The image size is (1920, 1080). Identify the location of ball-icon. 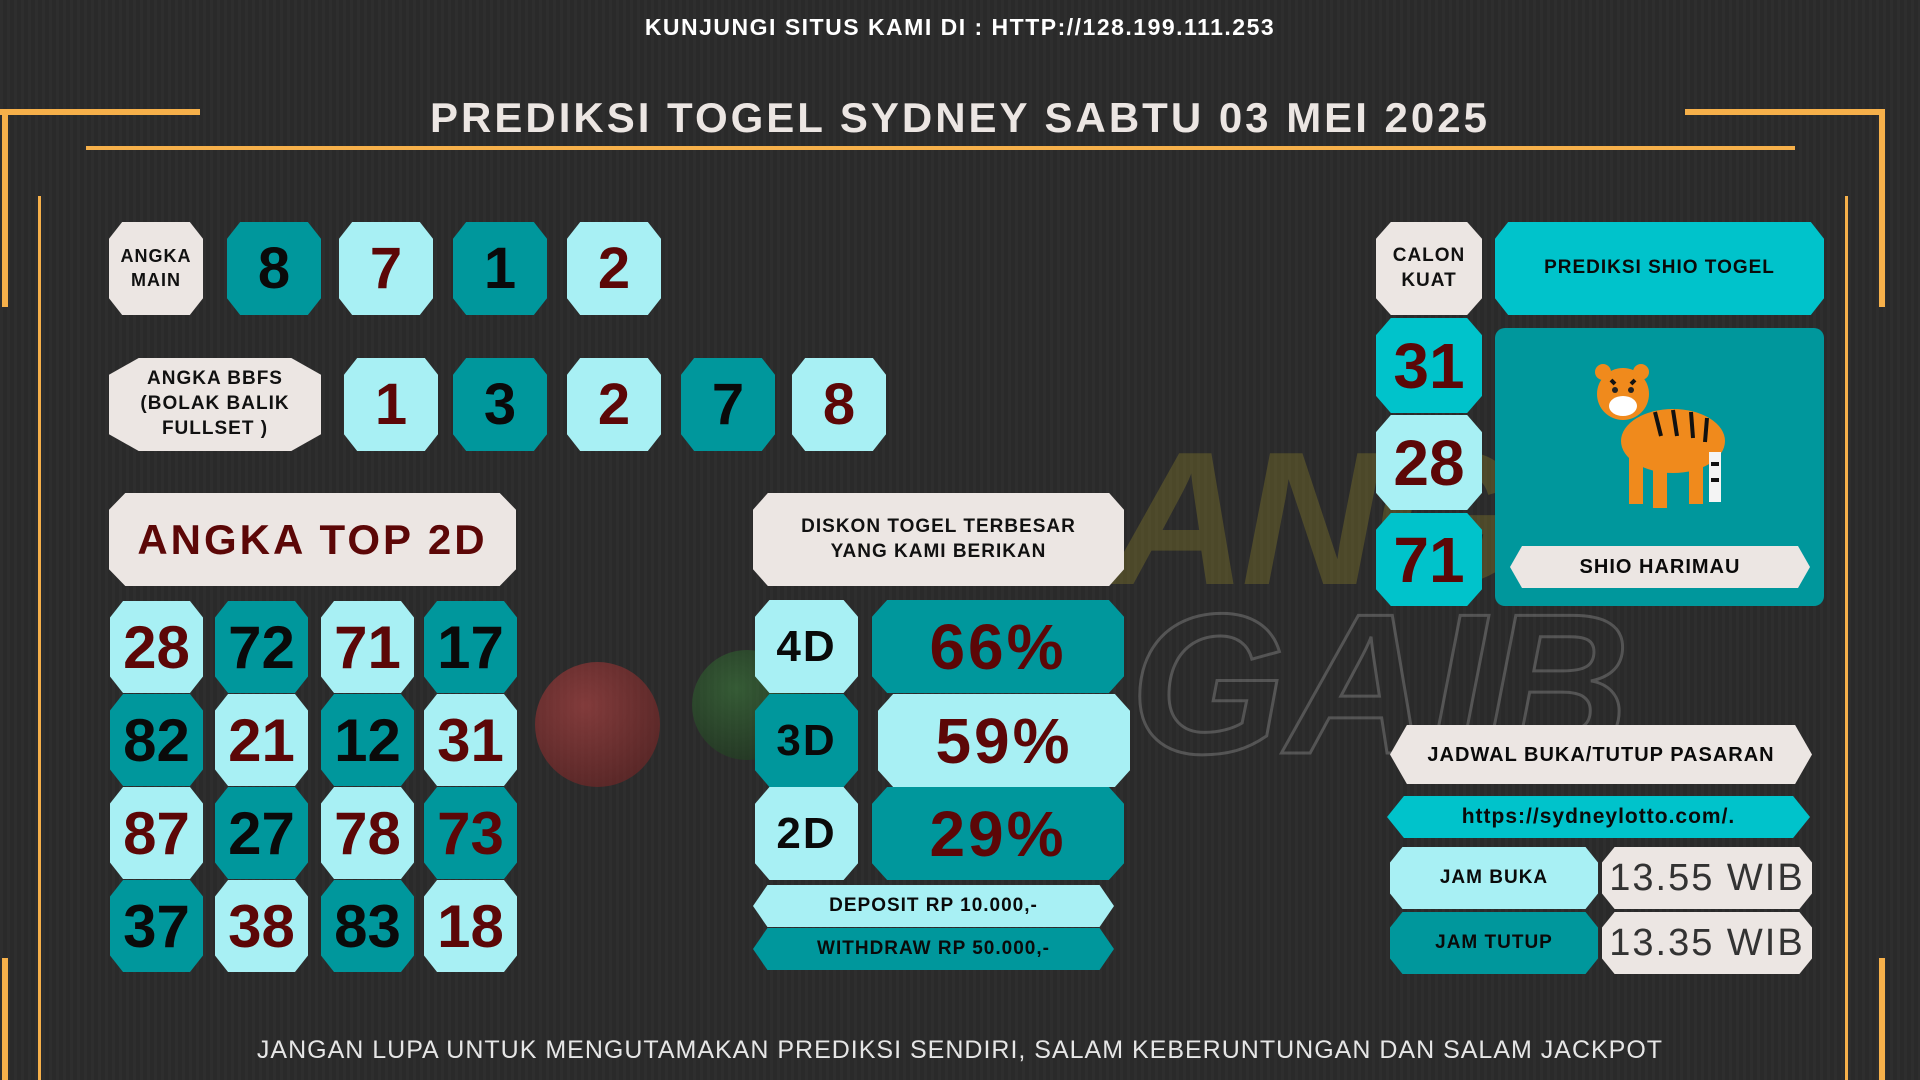
(597, 724).